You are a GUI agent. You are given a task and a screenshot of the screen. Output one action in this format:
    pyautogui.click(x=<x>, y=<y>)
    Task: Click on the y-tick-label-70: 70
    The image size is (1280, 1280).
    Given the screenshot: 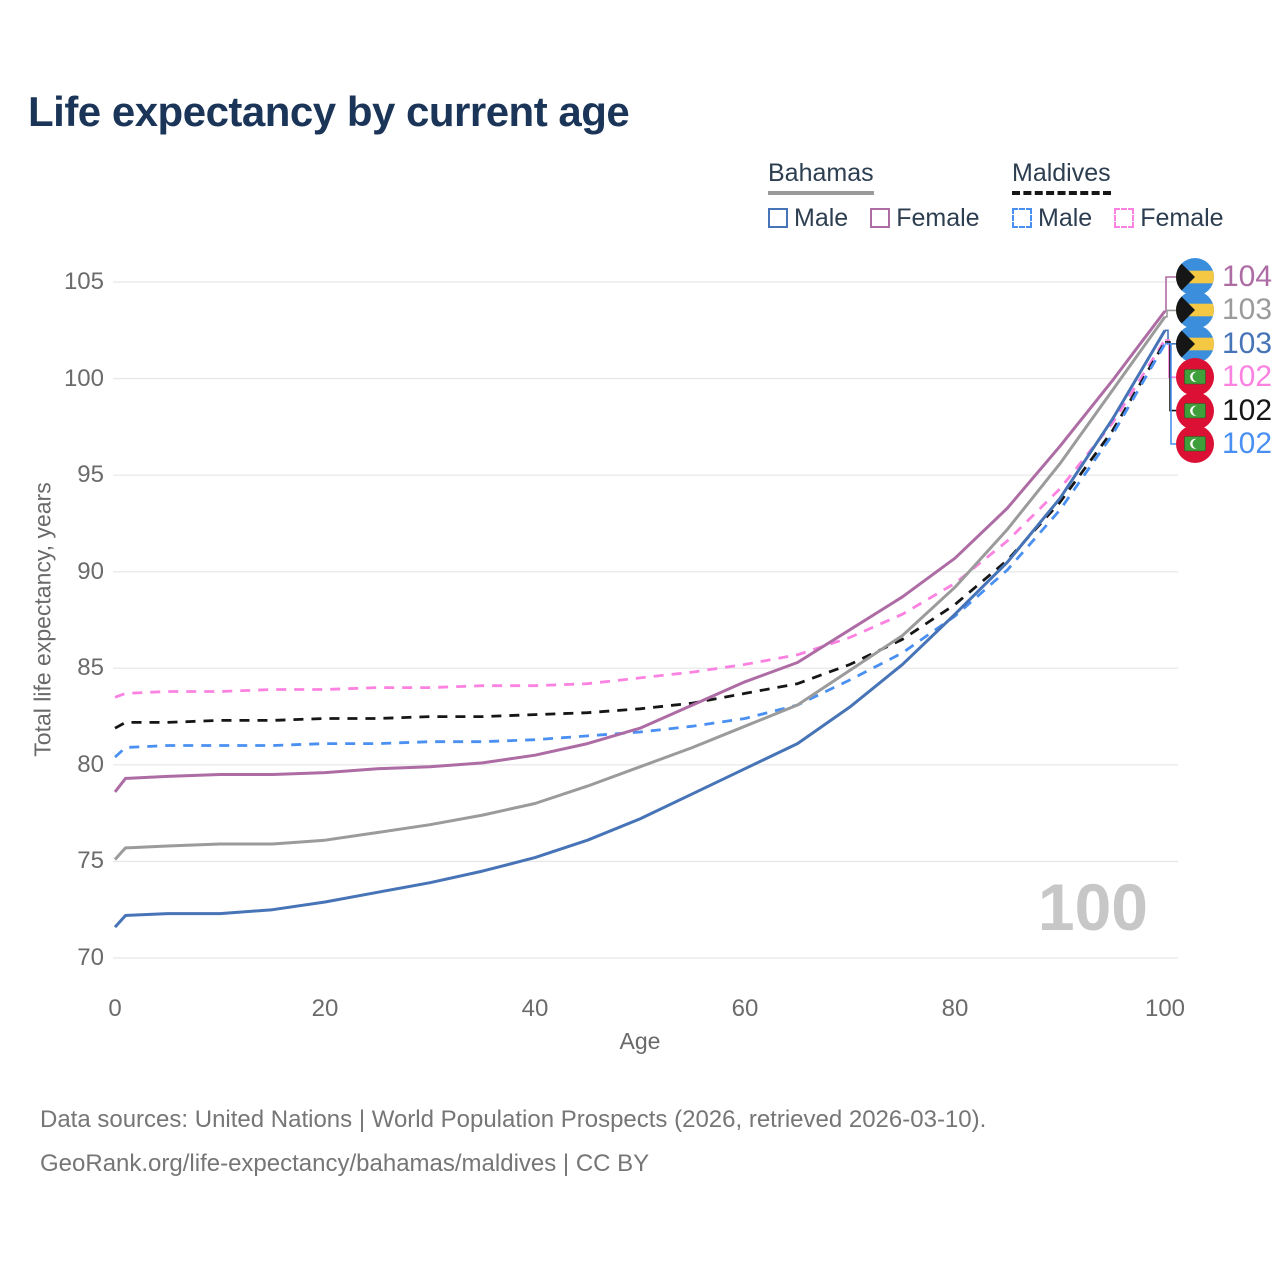 What is the action you would take?
    pyautogui.click(x=90, y=957)
    